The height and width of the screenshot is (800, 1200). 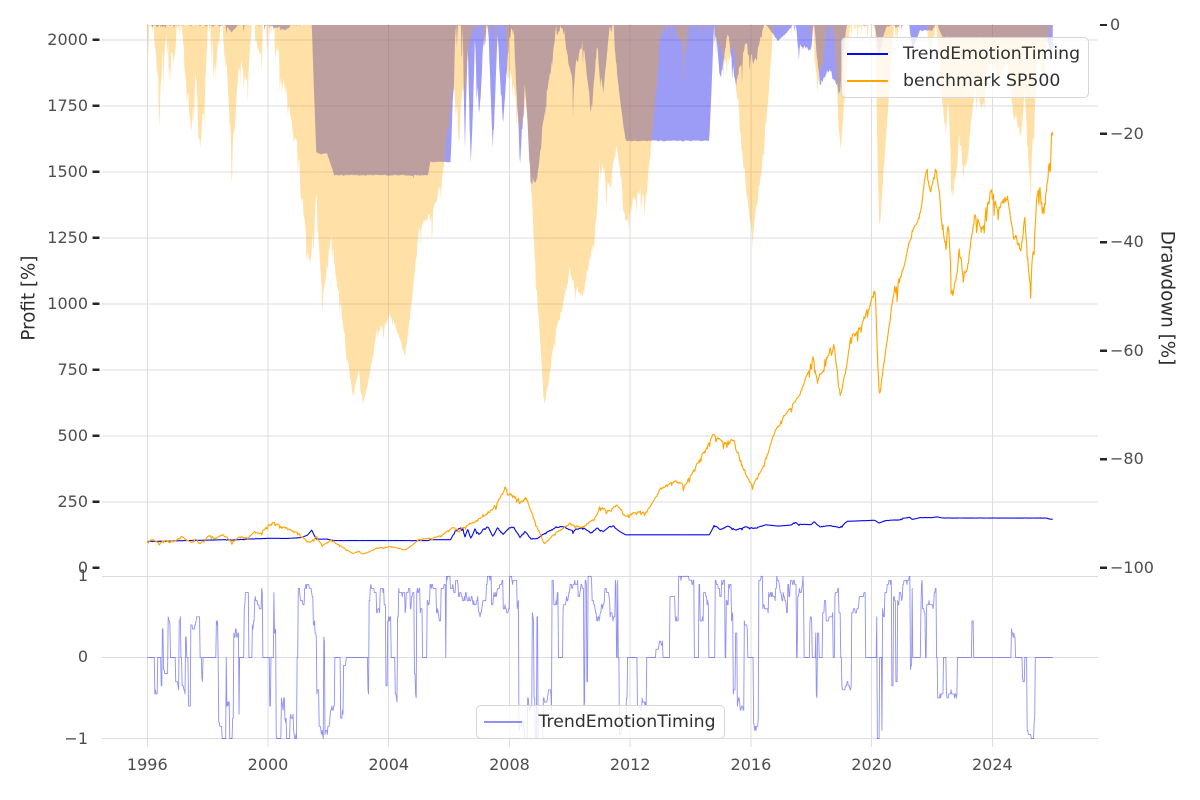 What do you see at coordinates (67, 237) in the screenshot?
I see `profit-tick-label: 1250` at bounding box center [67, 237].